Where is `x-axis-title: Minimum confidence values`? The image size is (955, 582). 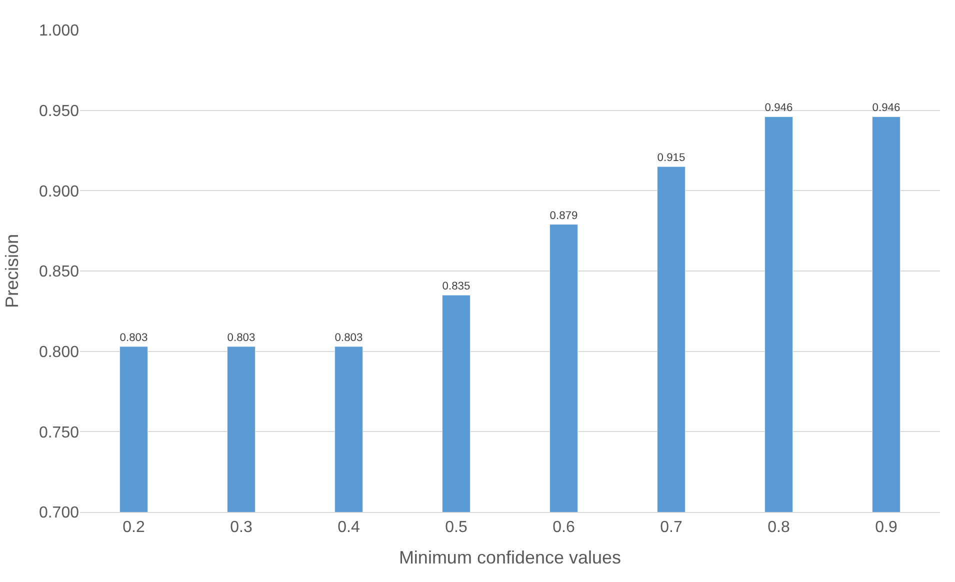
x-axis-title: Minimum confidence values is located at coordinates (510, 557).